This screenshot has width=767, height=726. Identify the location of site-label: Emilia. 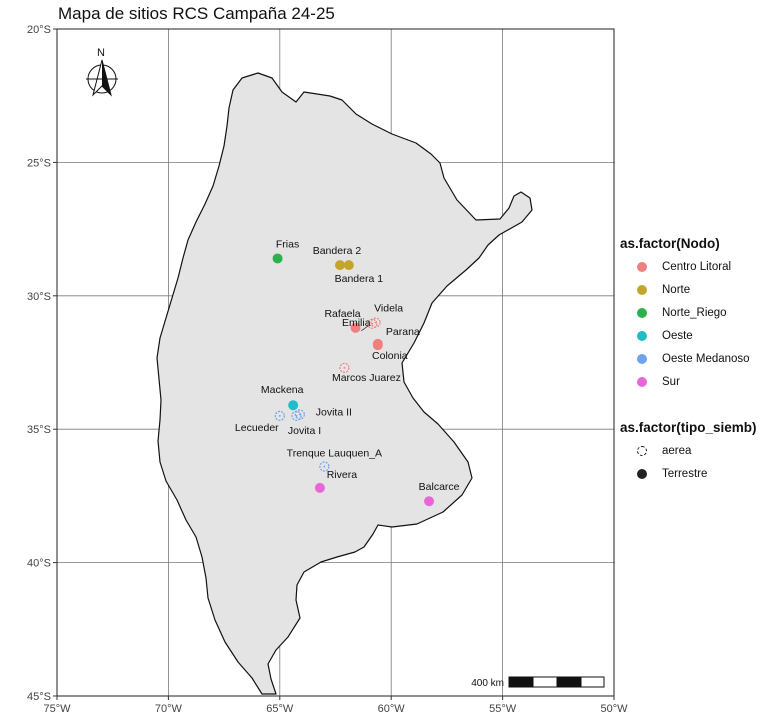
(356, 323).